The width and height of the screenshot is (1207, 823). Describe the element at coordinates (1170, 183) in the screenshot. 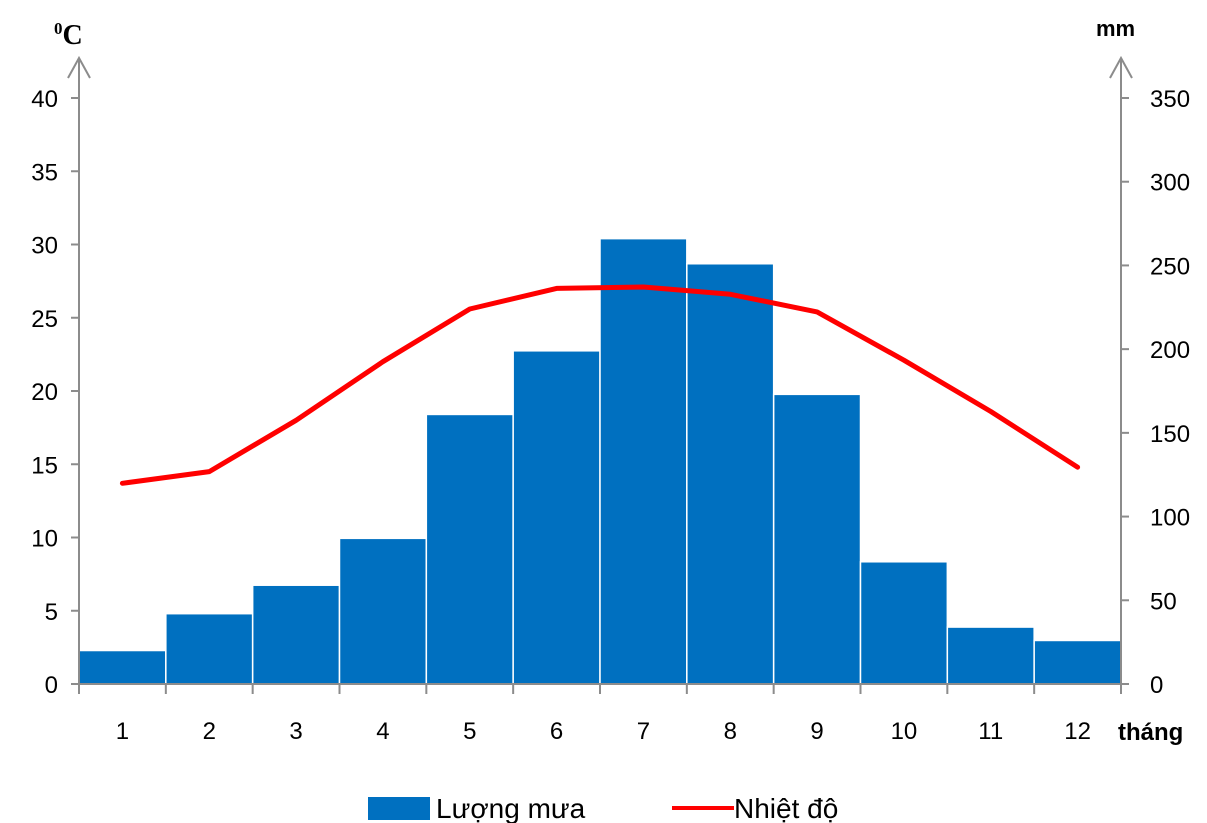

I see `right-tick-label-300: 300` at that location.